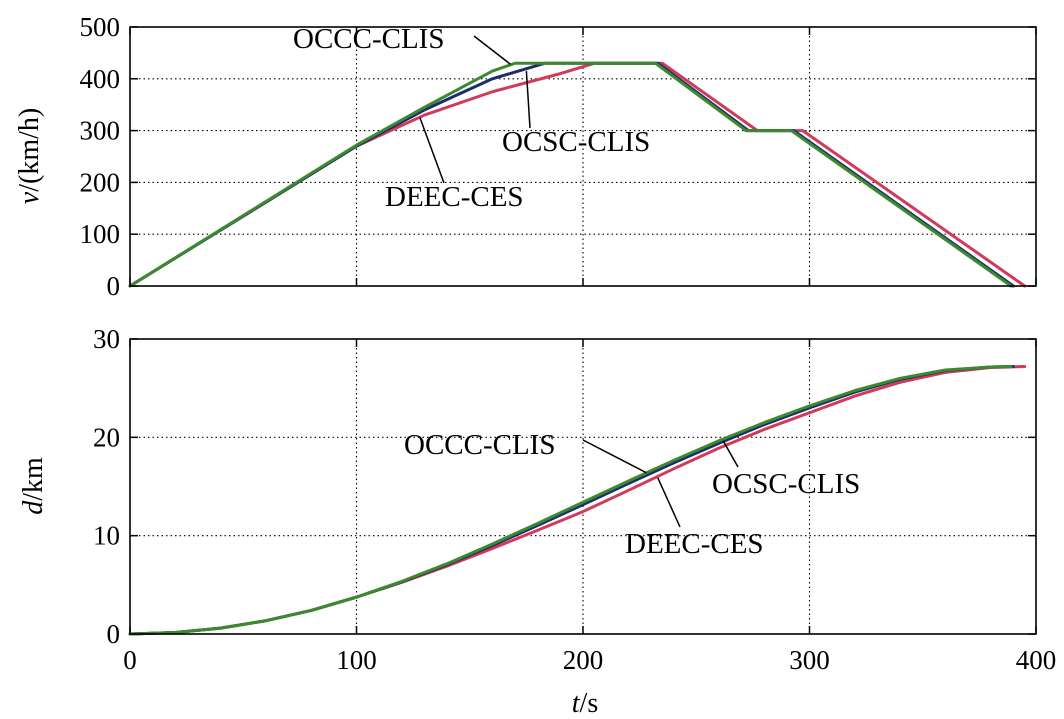 The image size is (1064, 719). Describe the element at coordinates (100, 182) in the screenshot. I see `y-tick-label: 200` at that location.